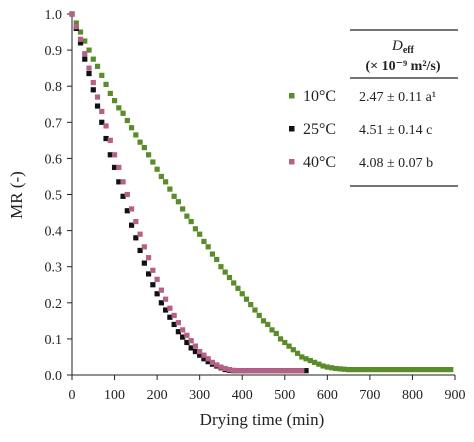 The width and height of the screenshot is (474, 442). I want to click on x-tick-label: 900, so click(455, 395).